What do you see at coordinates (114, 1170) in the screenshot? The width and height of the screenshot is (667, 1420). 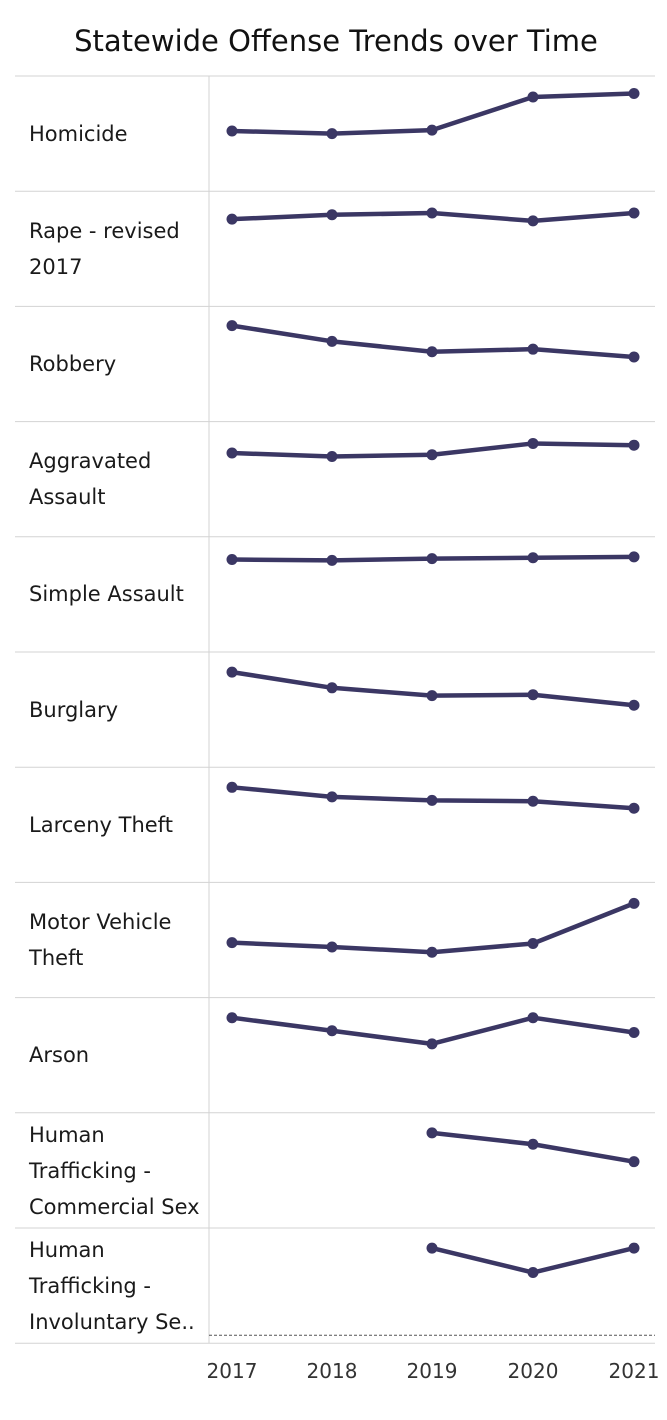 I see `row-label: Human Trafficking - Commercial Sex` at bounding box center [114, 1170].